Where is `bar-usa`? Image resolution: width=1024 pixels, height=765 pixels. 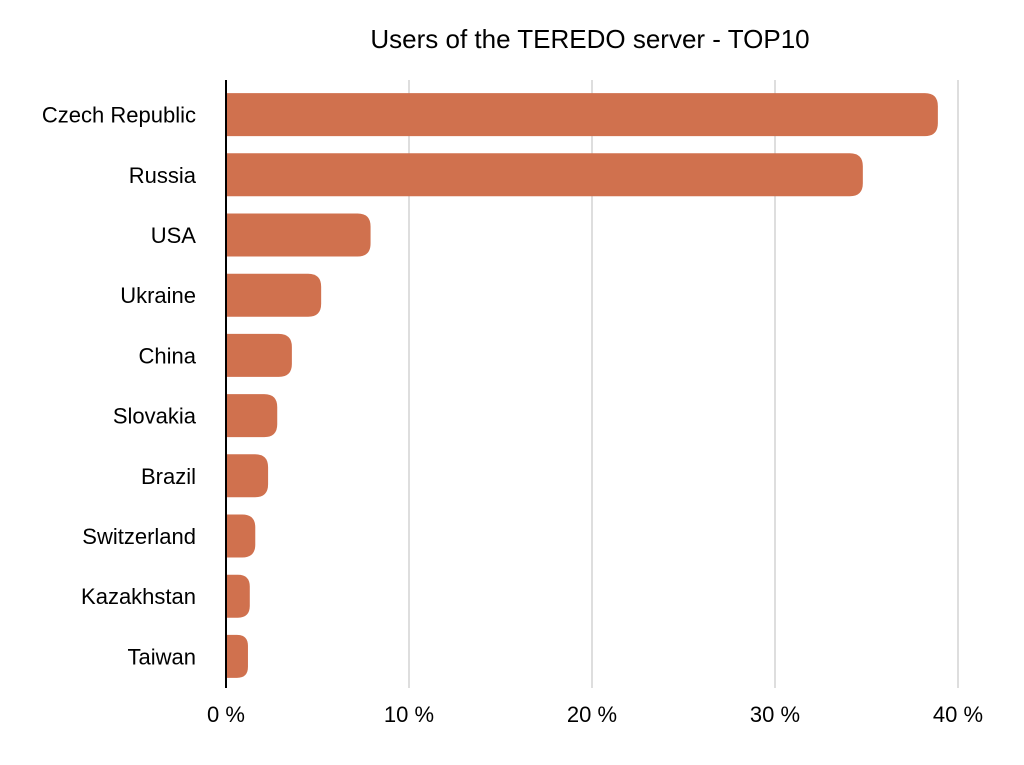 bar-usa is located at coordinates (298, 235).